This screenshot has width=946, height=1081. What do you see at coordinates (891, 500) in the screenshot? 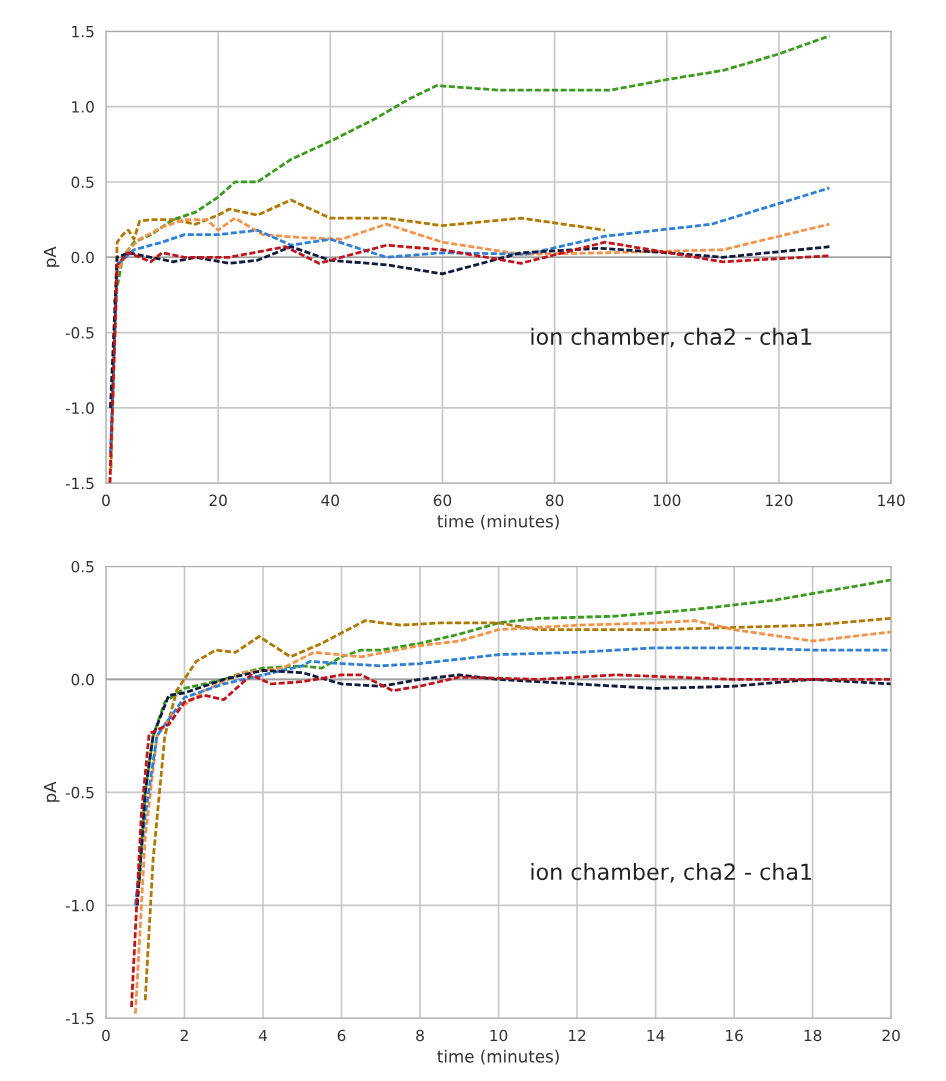
I see `x-tick-label: 140` at bounding box center [891, 500].